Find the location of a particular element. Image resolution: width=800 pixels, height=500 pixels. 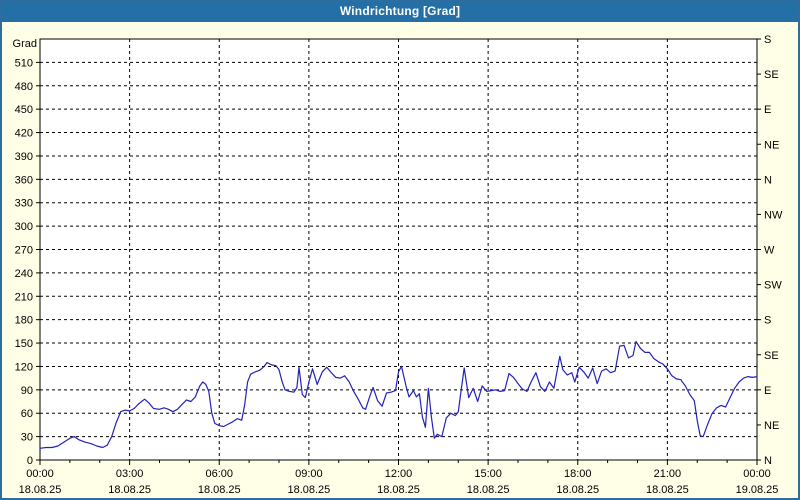

y-axis-tick-label: 360 is located at coordinates (24, 180).